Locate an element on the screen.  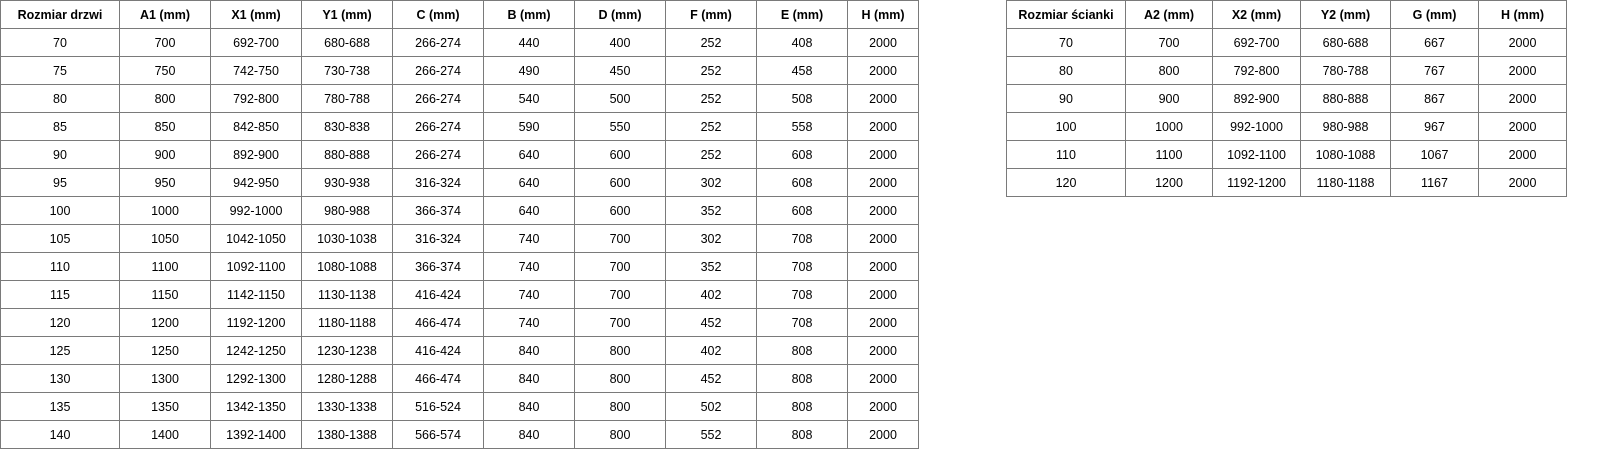
table-cell: 850 is located at coordinates (165, 126).